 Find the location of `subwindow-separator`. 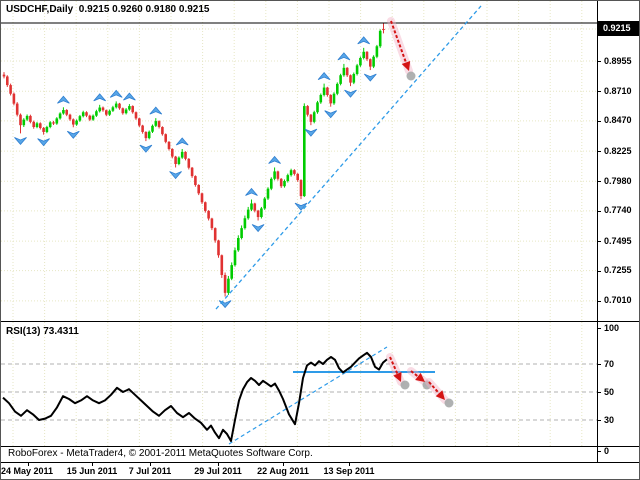

subwindow-separator is located at coordinates (320, 321).